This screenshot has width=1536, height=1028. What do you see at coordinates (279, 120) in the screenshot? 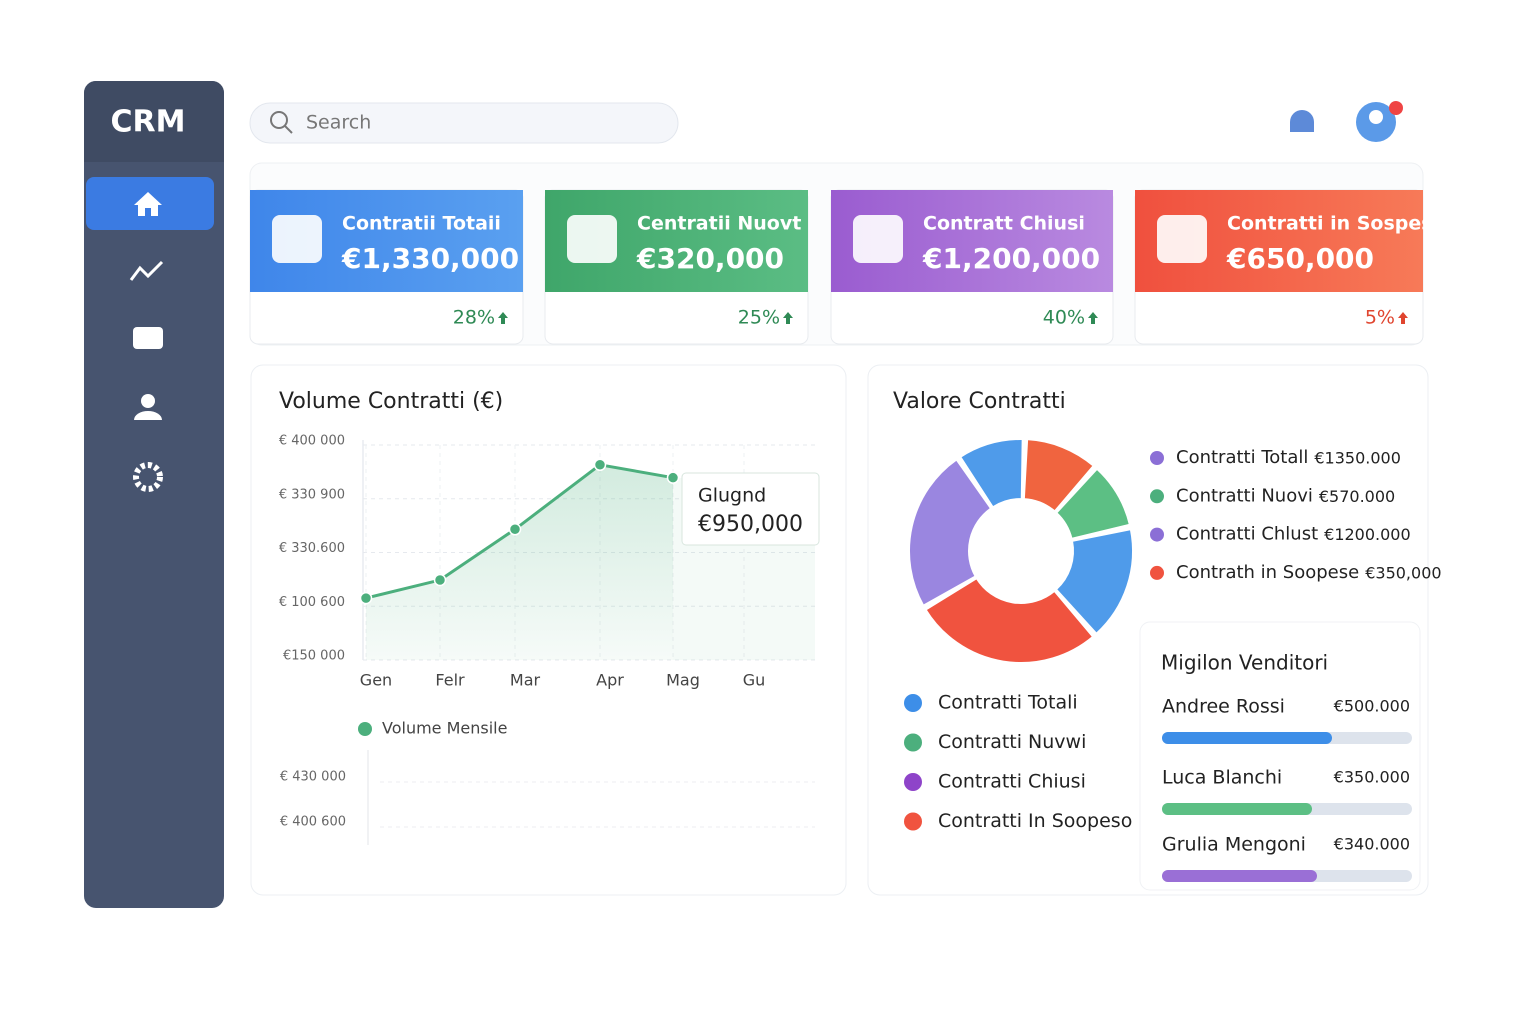
I see `search-icon` at bounding box center [279, 120].